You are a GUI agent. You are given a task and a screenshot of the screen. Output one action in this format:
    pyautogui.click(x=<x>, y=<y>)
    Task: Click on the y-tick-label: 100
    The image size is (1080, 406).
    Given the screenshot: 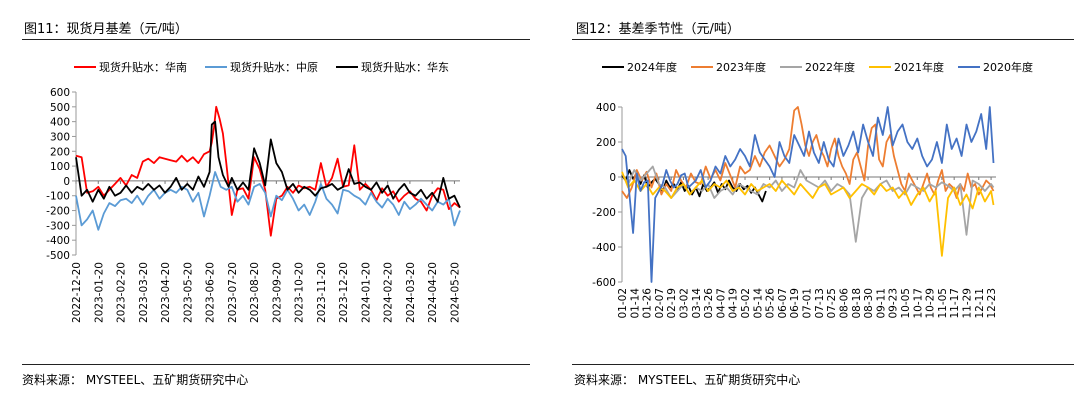 What is the action you would take?
    pyautogui.click(x=60, y=167)
    